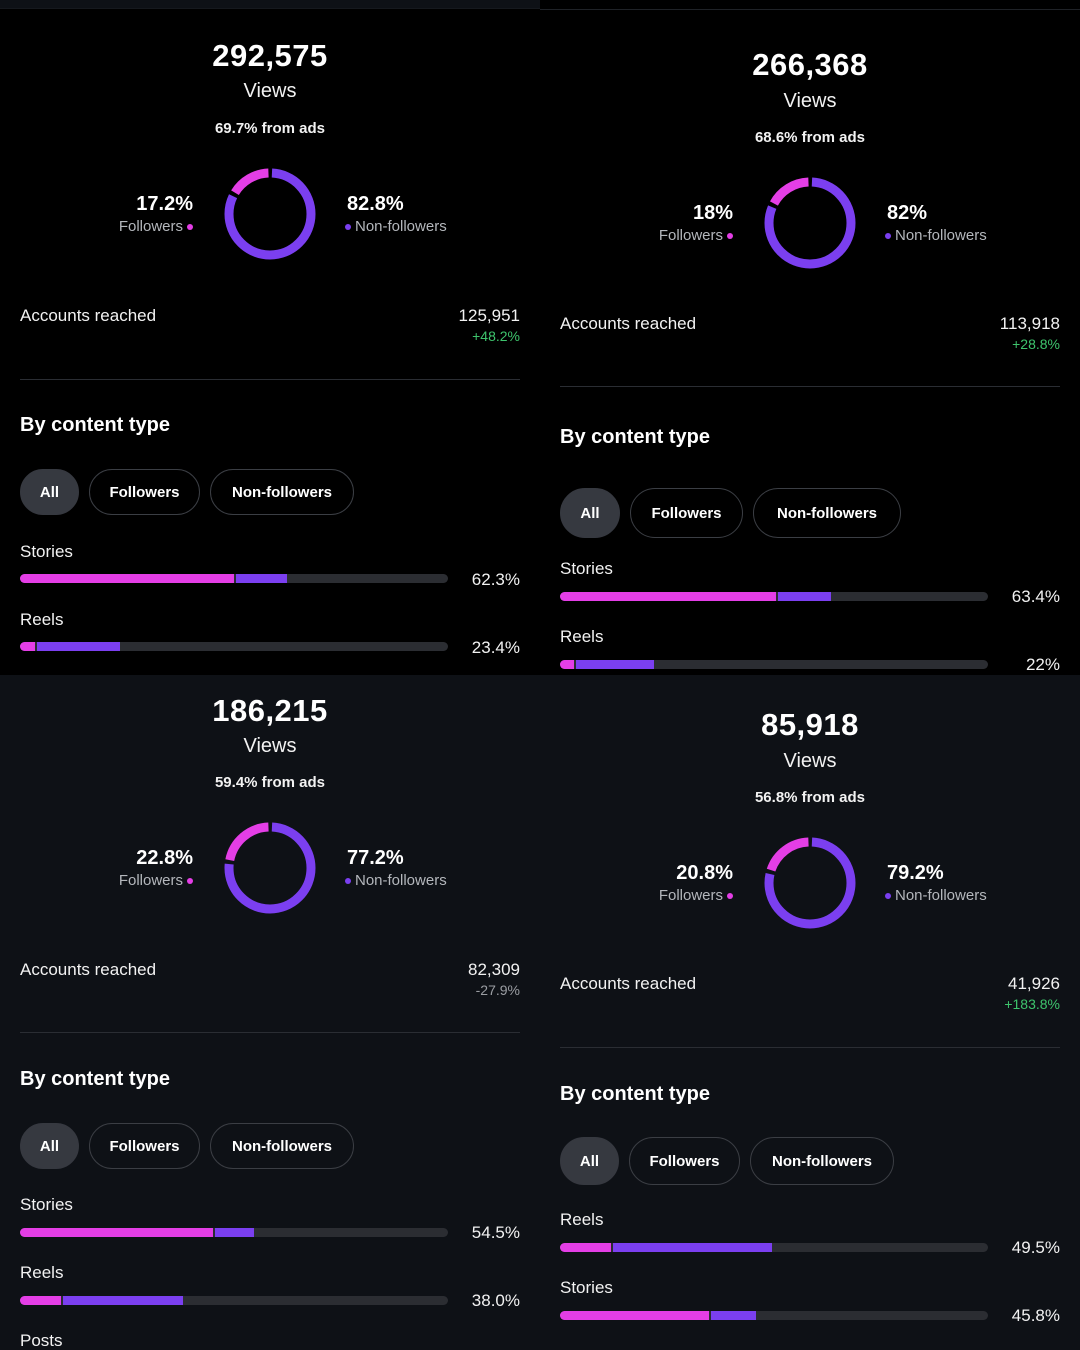 The width and height of the screenshot is (1080, 1350). What do you see at coordinates (1035, 1315) in the screenshot?
I see `content-row-percent: 45.8%` at bounding box center [1035, 1315].